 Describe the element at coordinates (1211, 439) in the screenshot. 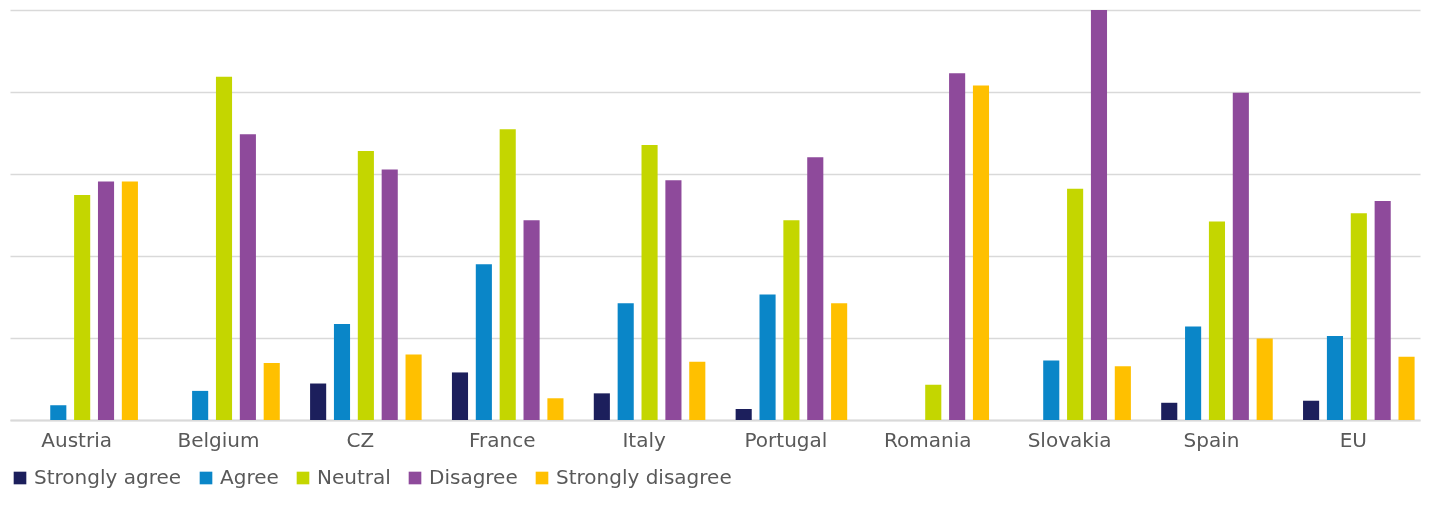

I see `x-tick-label: Spain` at that location.